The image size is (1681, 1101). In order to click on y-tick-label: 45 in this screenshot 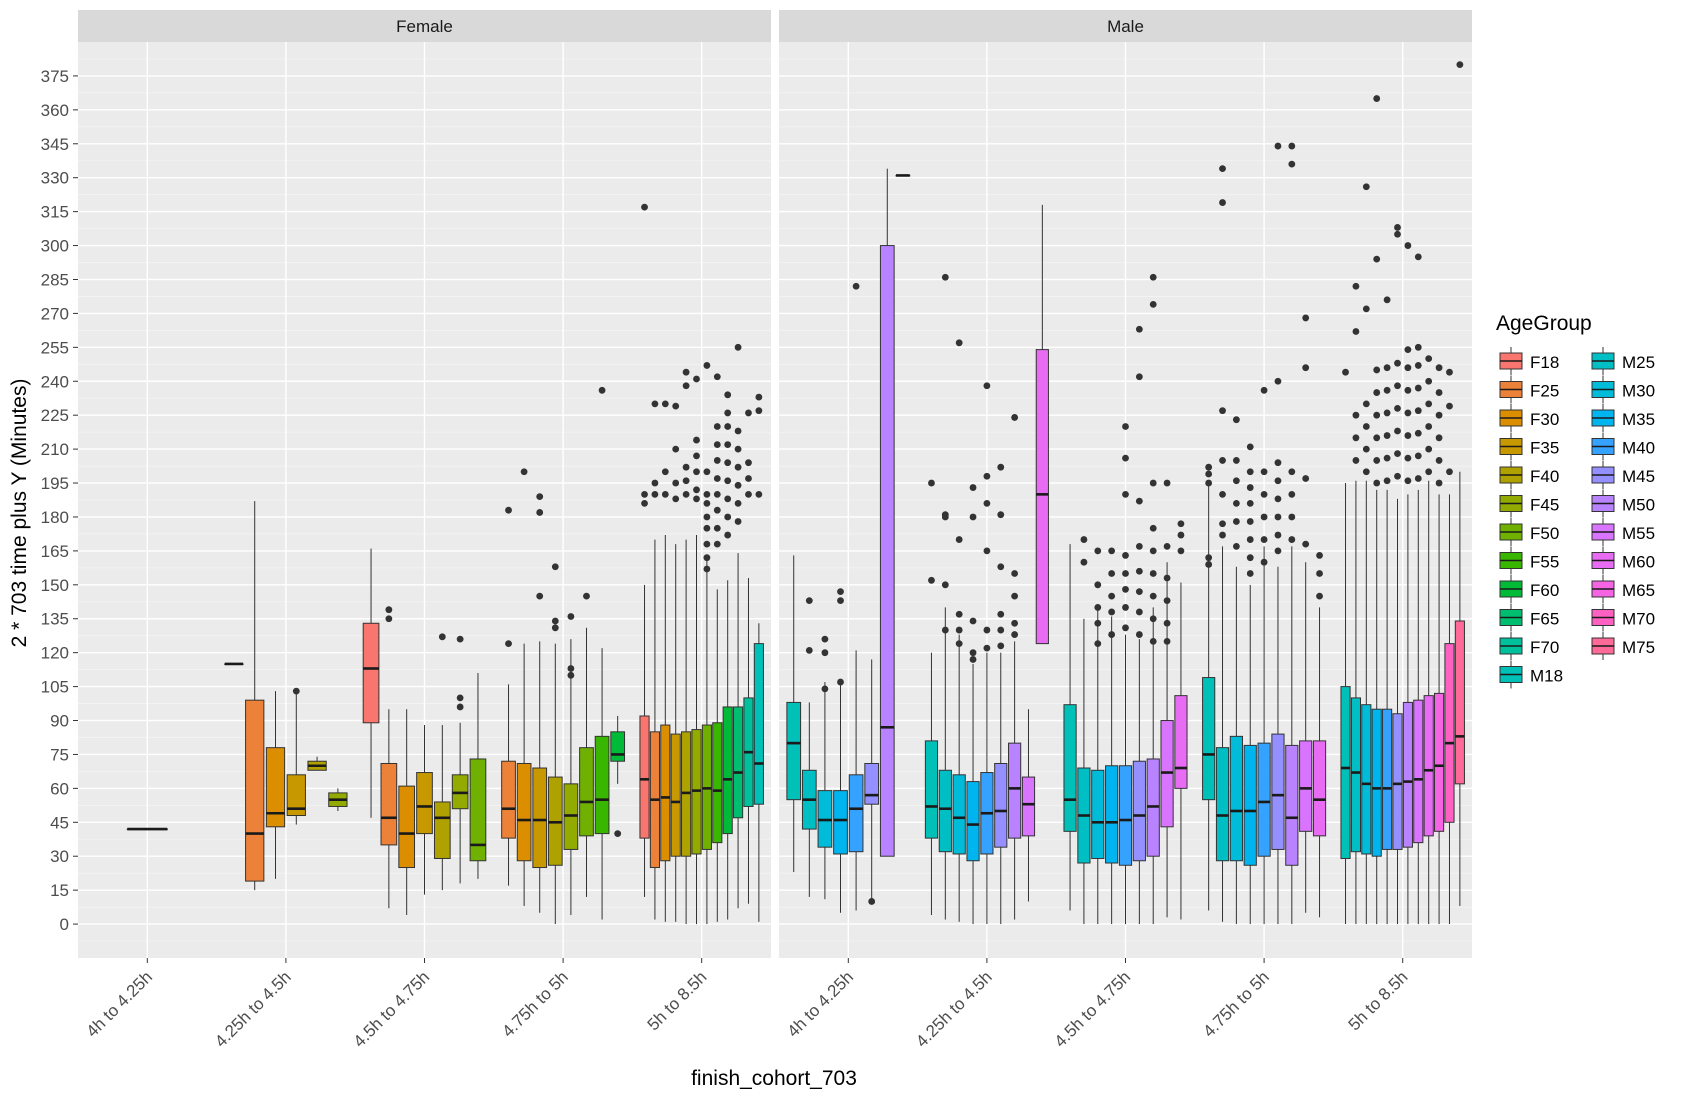, I will do `click(59, 822)`.